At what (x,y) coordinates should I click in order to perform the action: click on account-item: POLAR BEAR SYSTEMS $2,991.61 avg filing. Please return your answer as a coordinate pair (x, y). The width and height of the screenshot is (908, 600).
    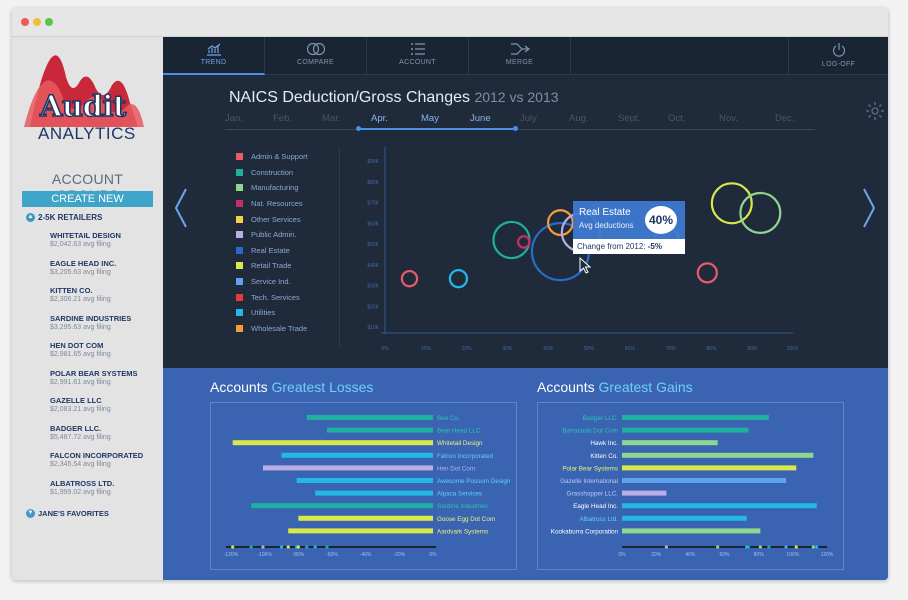
    Looking at the image, I should click on (105, 383).